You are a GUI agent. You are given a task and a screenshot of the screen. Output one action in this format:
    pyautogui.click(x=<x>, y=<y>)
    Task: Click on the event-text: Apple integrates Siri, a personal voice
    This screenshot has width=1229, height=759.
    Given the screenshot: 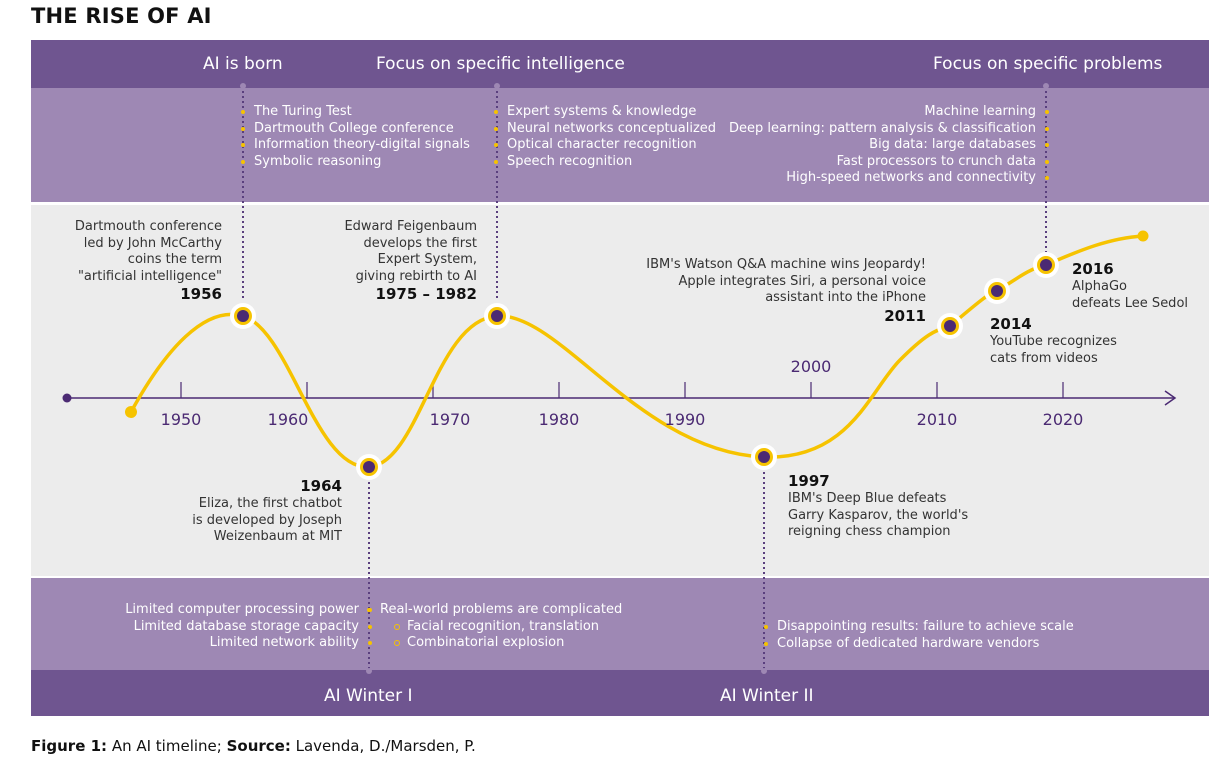 What is the action you would take?
    pyautogui.click(x=802, y=281)
    